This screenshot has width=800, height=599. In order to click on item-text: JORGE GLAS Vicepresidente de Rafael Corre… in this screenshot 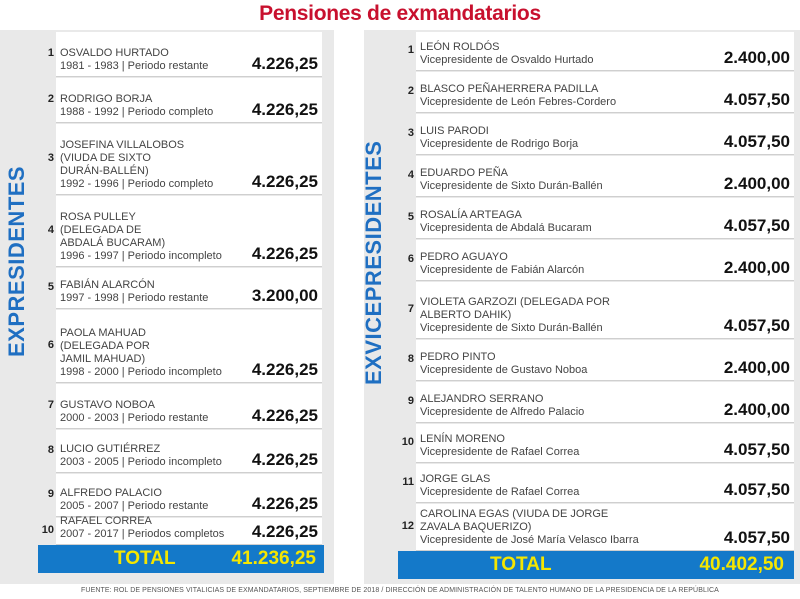, I will do `click(499, 486)`.